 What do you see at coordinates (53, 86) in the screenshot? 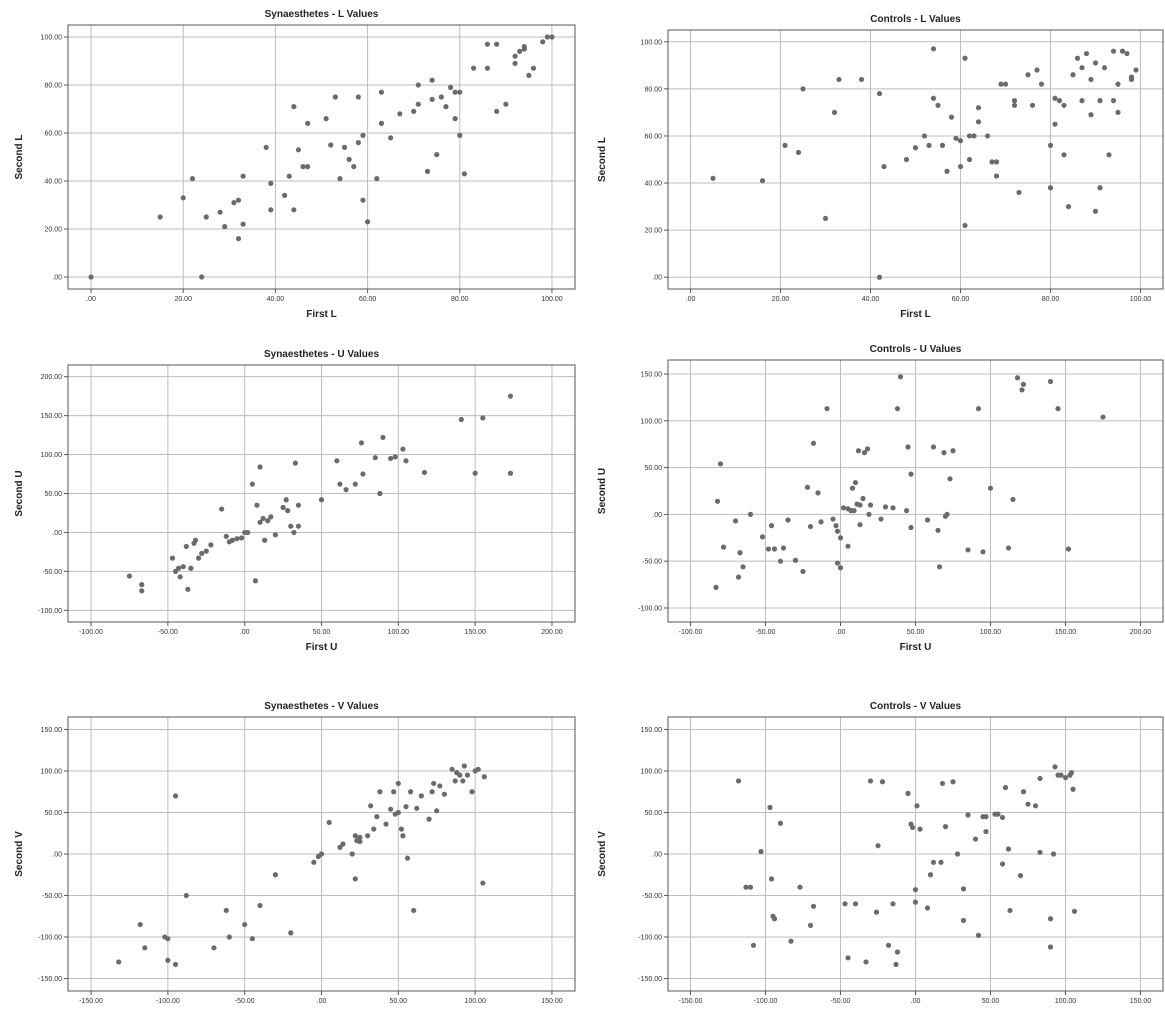
I see `y-tick-label: 80.00` at bounding box center [53, 86].